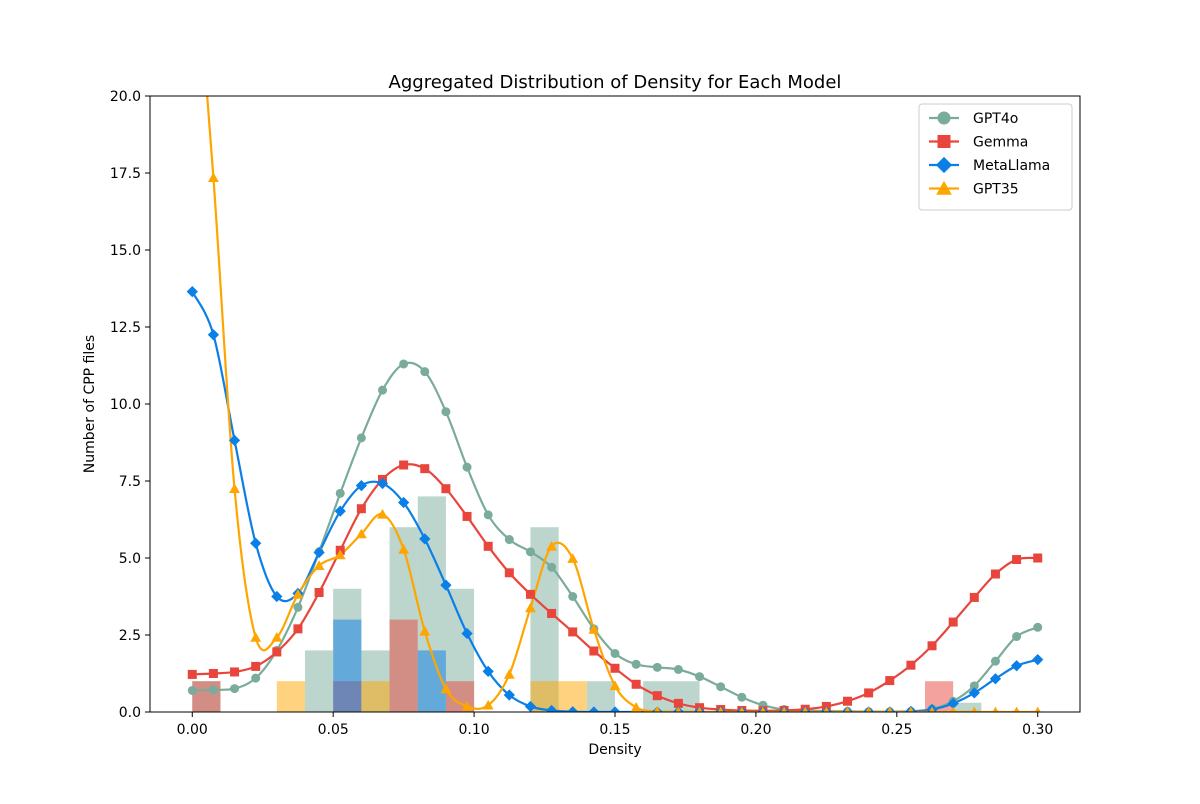 The height and width of the screenshot is (804, 1200). What do you see at coordinates (614, 730) in the screenshot?
I see `x-tick-label: 0.15` at bounding box center [614, 730].